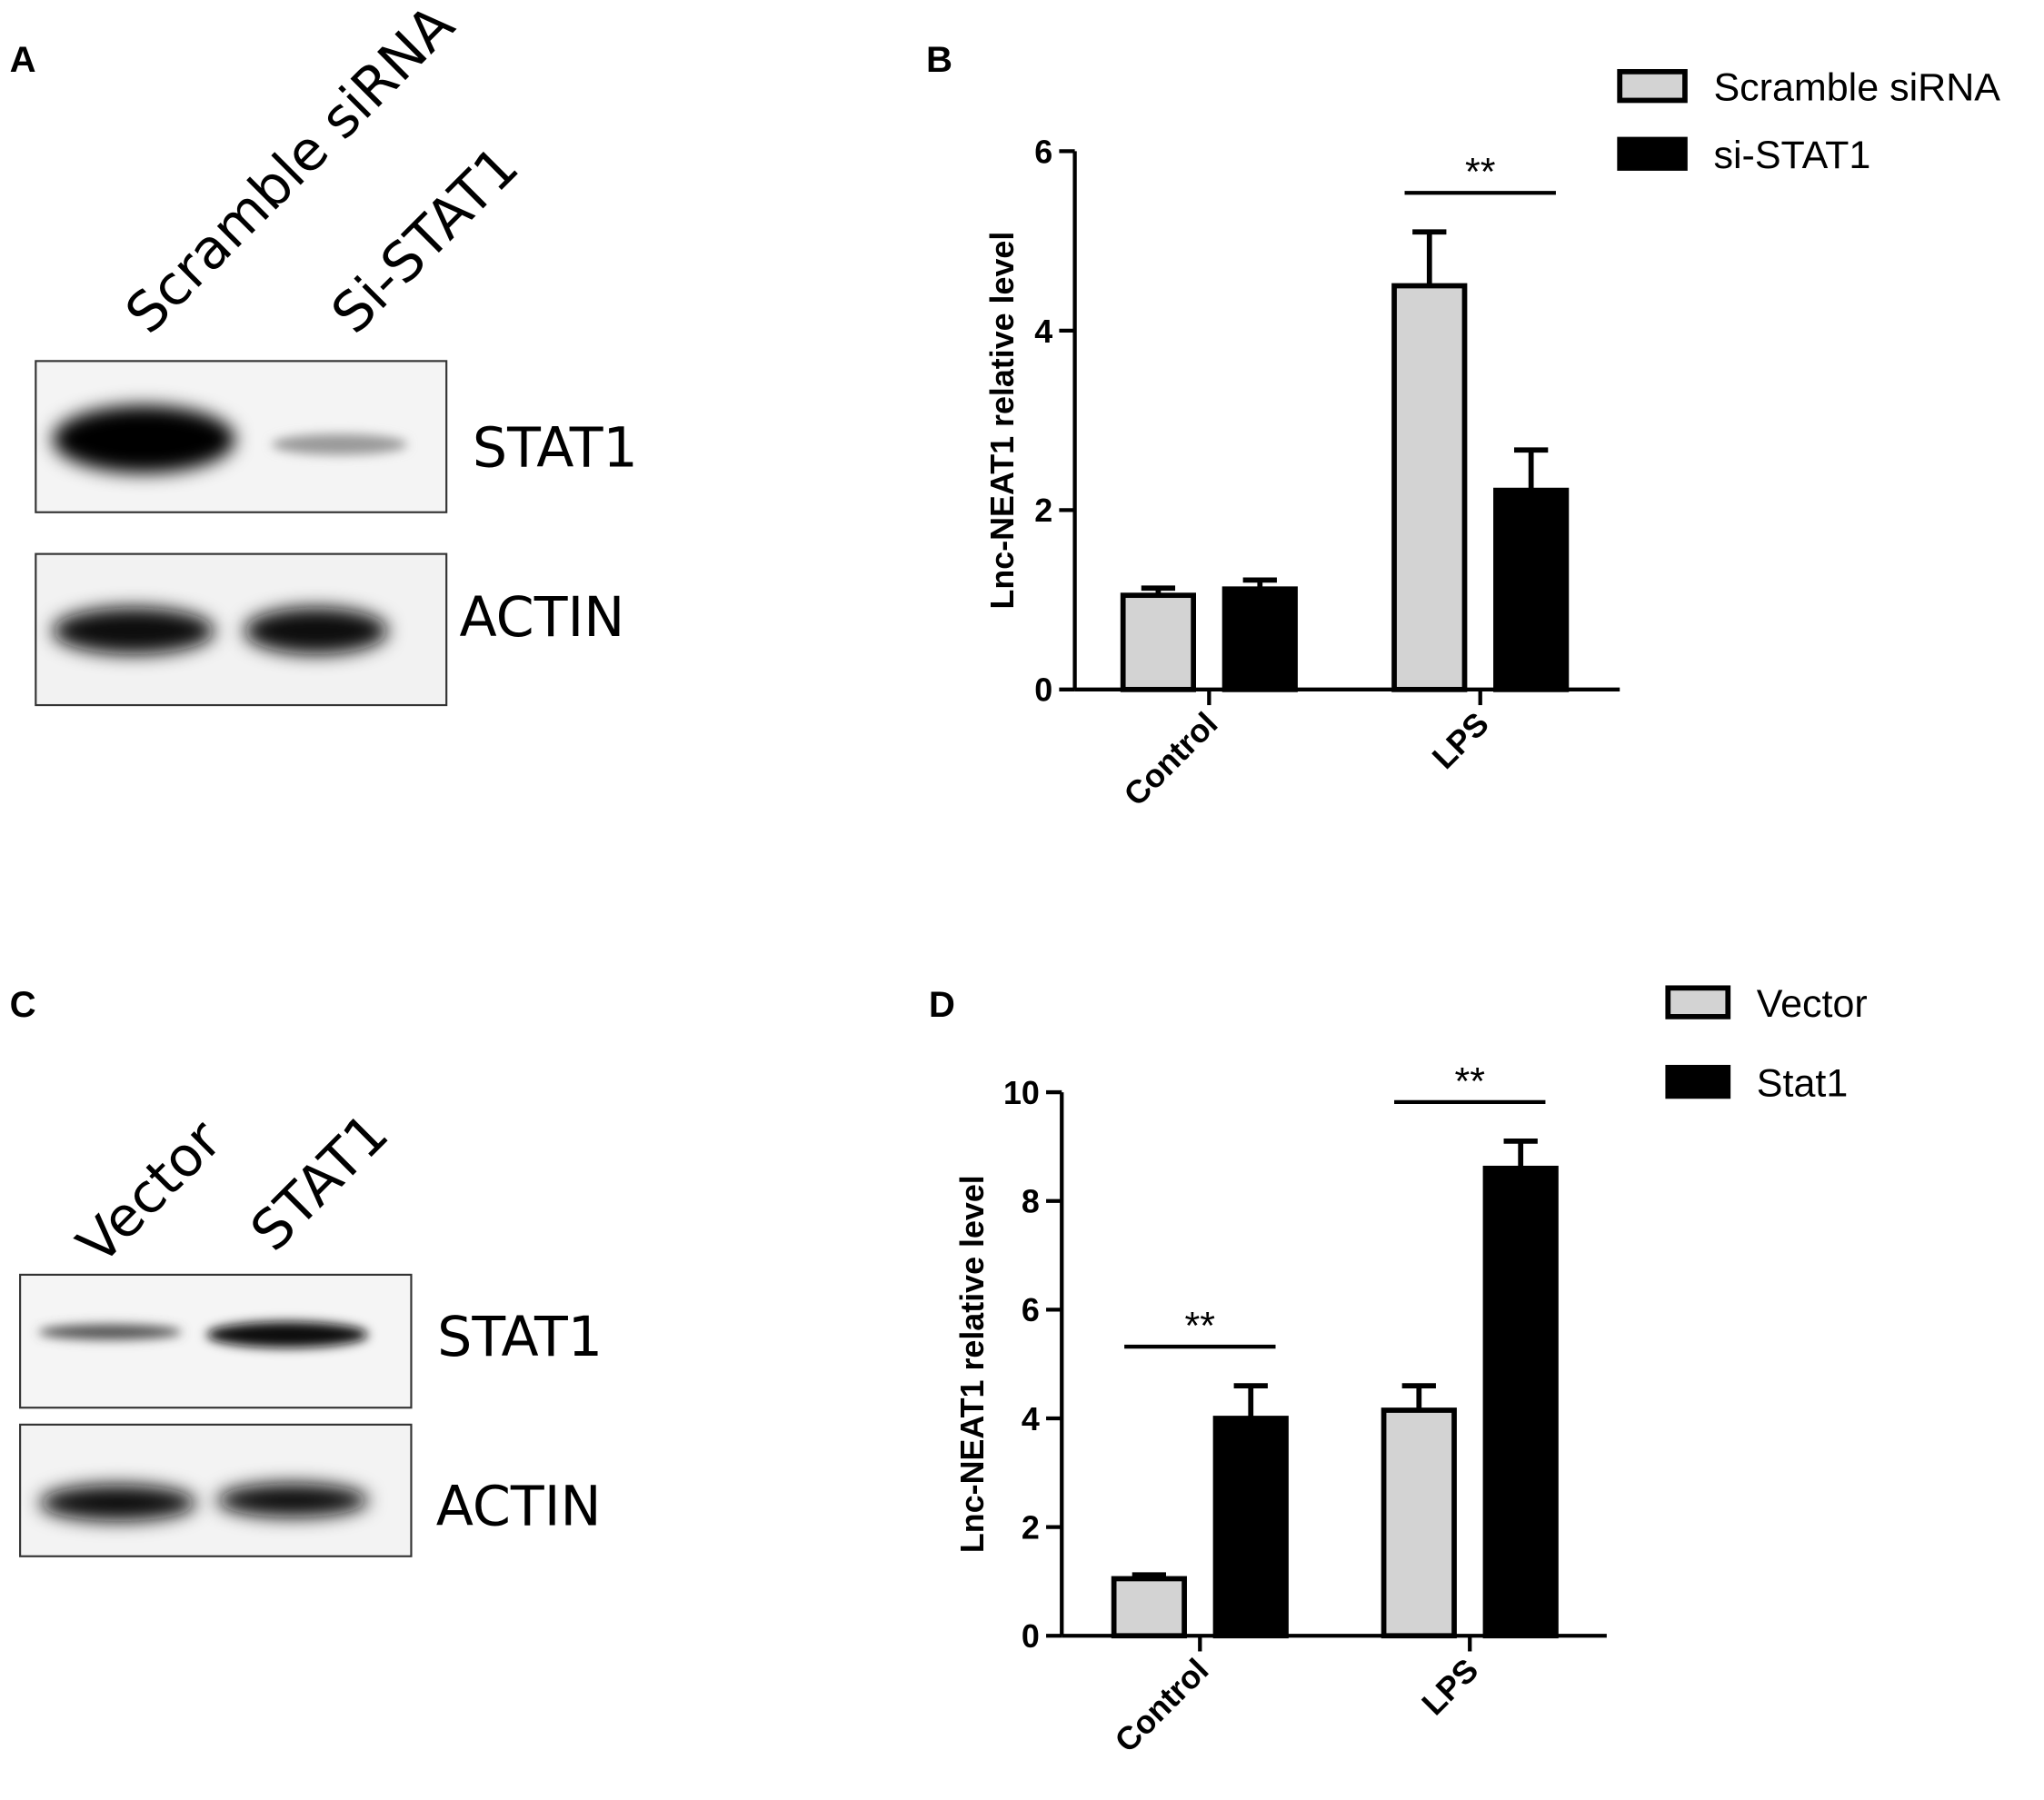 The image size is (2044, 1800). Describe the element at coordinates (939, 59) in the screenshot. I see `panel-label: B` at that location.